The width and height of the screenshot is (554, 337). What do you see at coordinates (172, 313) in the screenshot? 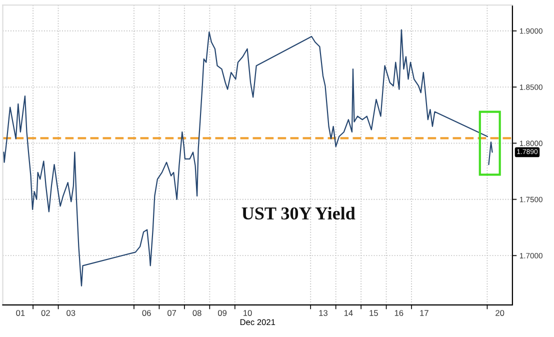
I see `x-tick-label: 07` at bounding box center [172, 313].